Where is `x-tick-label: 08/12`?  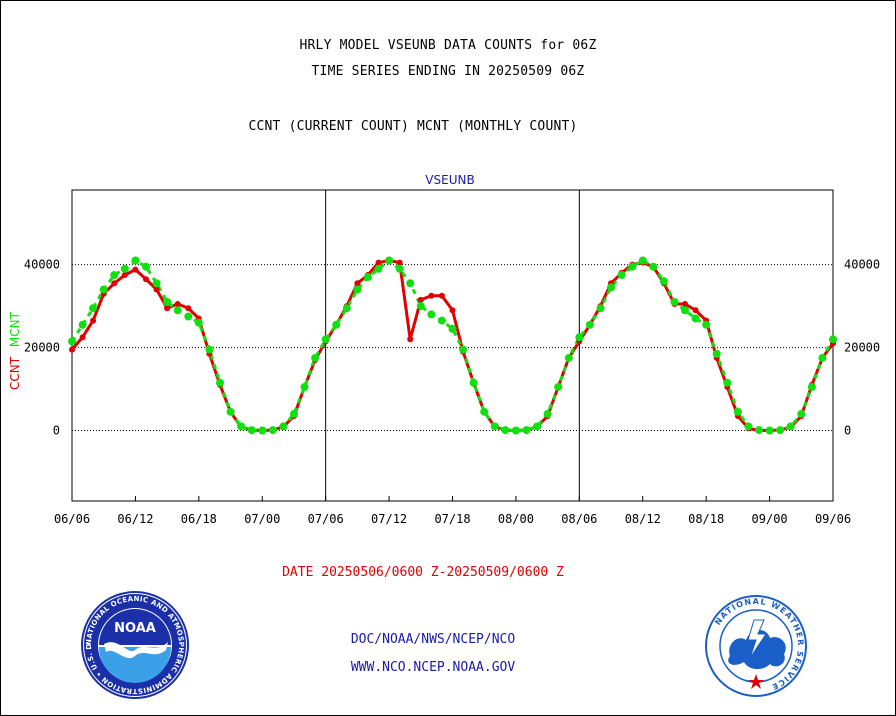
x-tick-label: 08/12 is located at coordinates (643, 519).